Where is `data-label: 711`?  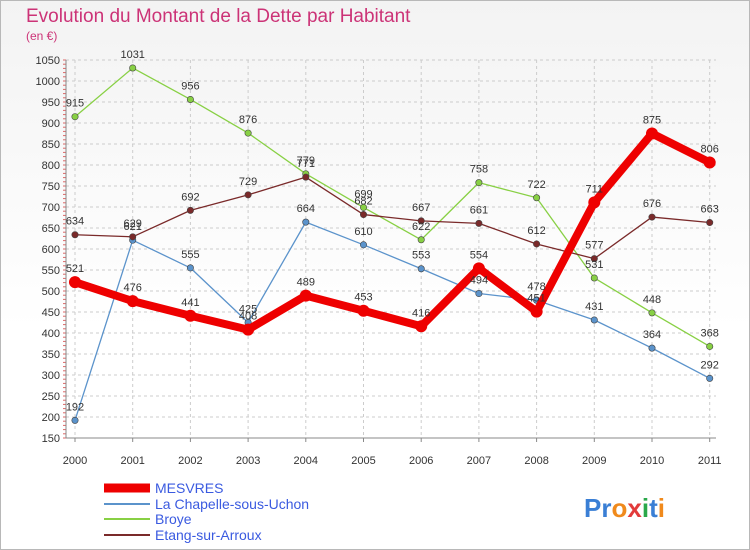
data-label: 711 is located at coordinates (595, 189).